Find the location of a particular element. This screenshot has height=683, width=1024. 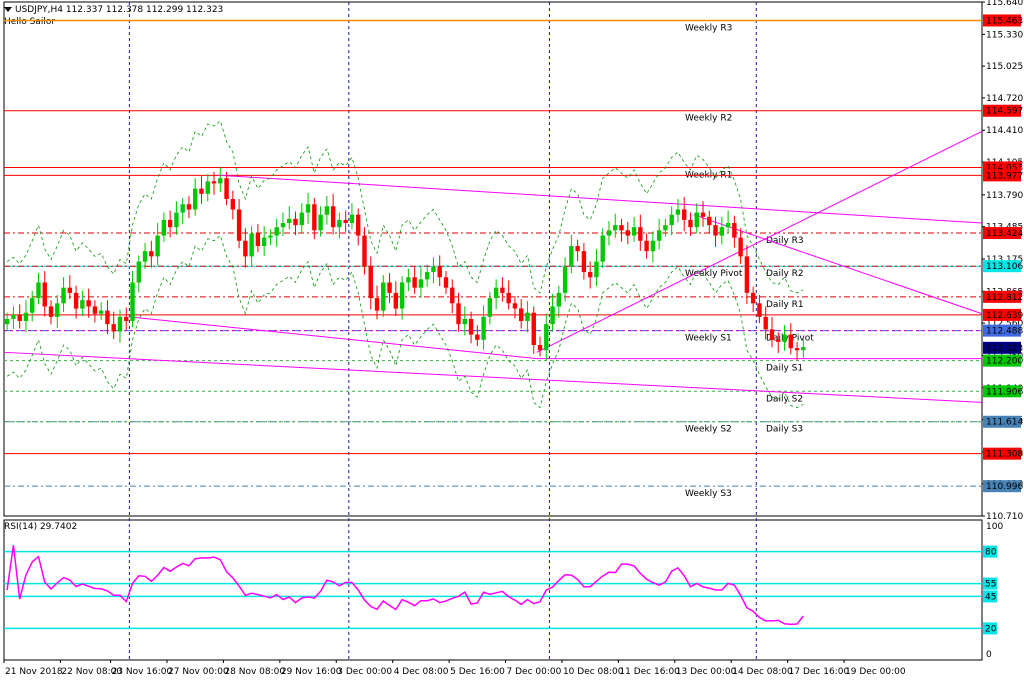

dropdown-triangle-icon is located at coordinates (8, 9).